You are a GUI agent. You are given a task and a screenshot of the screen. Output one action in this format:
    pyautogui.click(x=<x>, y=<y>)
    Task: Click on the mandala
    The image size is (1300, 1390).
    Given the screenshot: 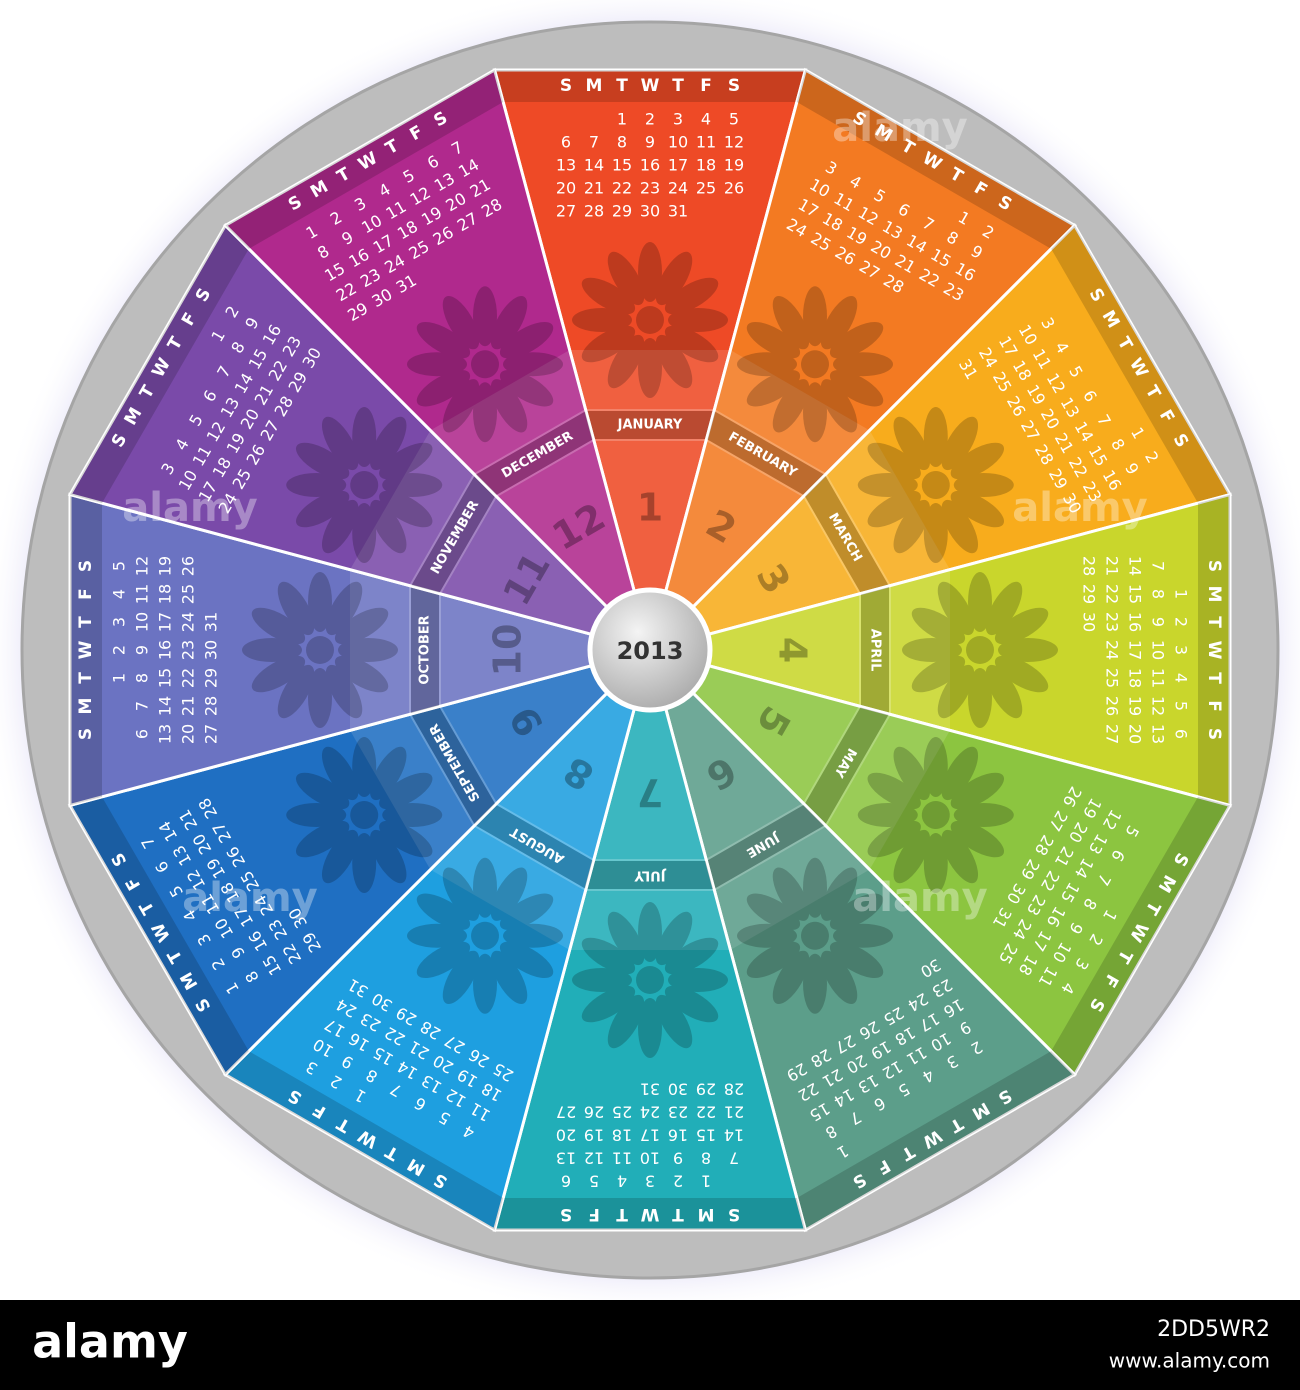 What is the action you would take?
    pyautogui.click(x=815, y=935)
    